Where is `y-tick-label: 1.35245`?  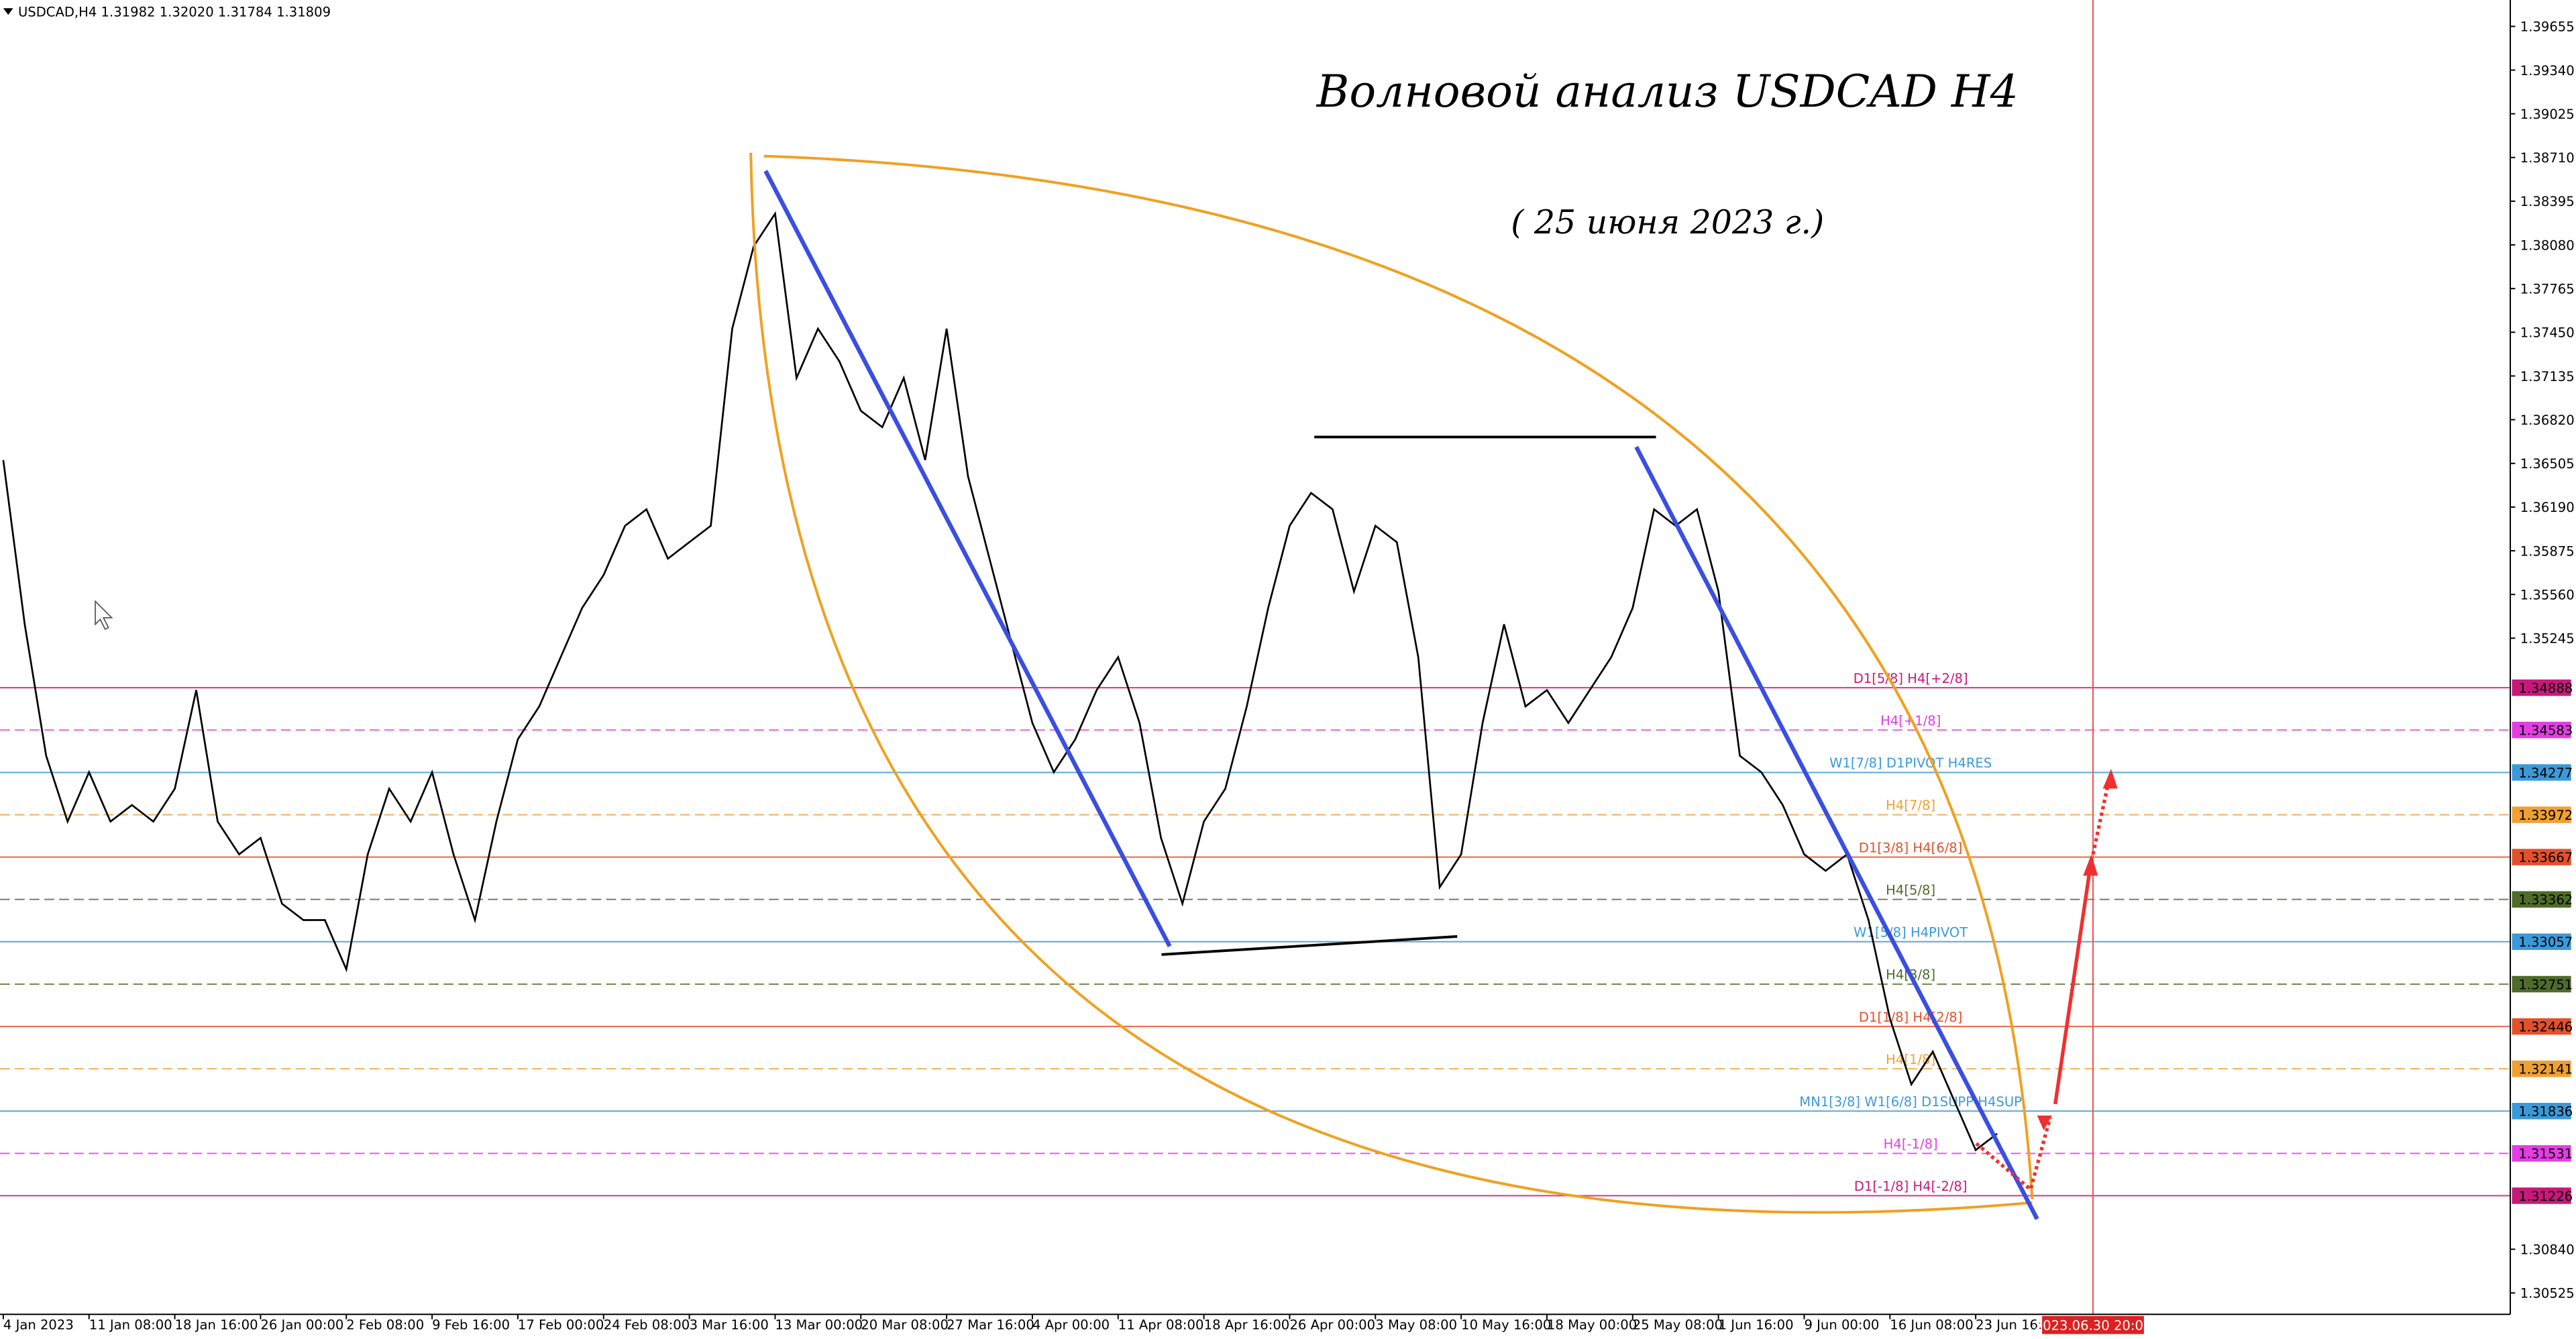 y-tick-label: 1.35245 is located at coordinates (2547, 639).